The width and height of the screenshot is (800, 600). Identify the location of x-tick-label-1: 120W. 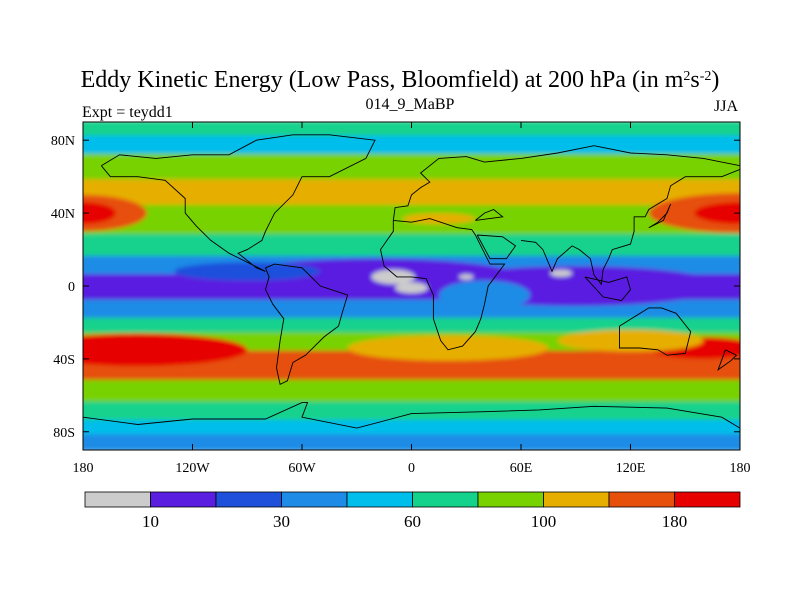
(192, 468).